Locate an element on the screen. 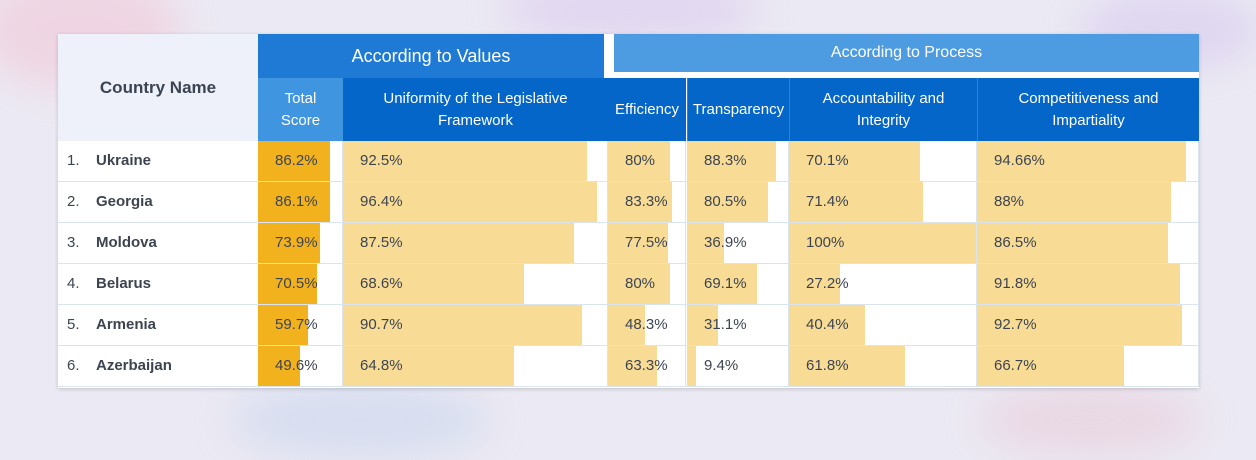 The width and height of the screenshot is (1256, 460). country-name: Georgia is located at coordinates (124, 201).